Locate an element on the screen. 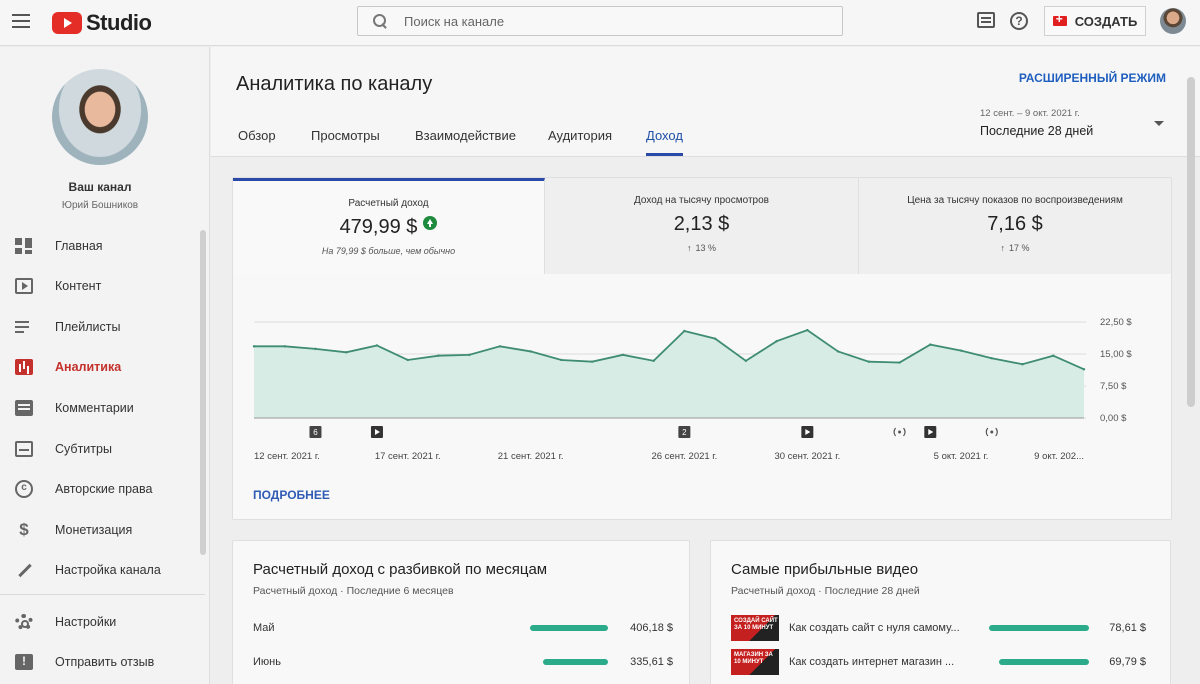 Image resolution: width=1200 pixels, height=684 pixels. chevron-down-icon is located at coordinates (1159, 123).